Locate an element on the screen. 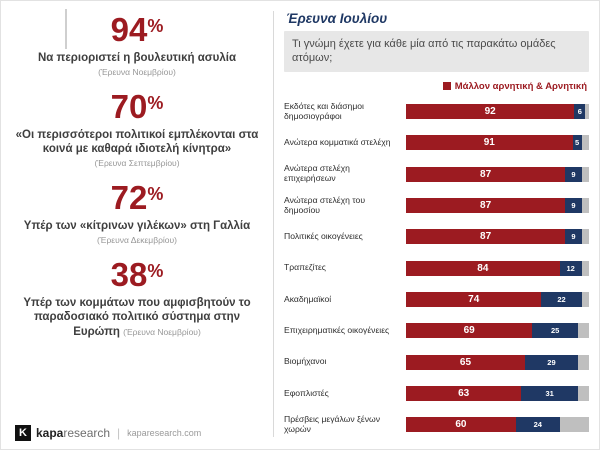 Image resolution: width=600 pixels, height=450 pixels. bar-segment-secondary: 22 is located at coordinates (561, 300).